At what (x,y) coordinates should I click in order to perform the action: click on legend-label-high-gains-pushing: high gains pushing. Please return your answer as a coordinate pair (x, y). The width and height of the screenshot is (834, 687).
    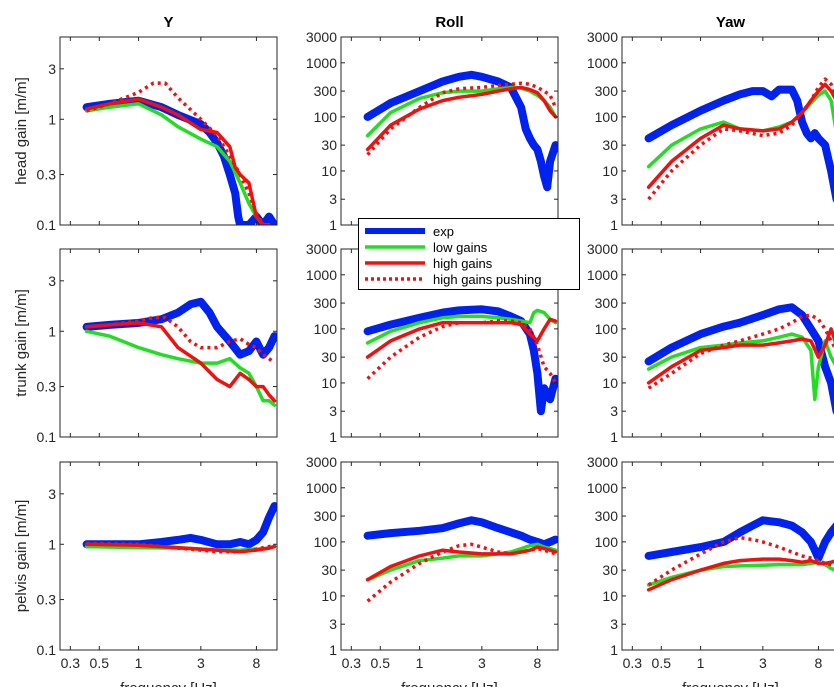
    Looking at the image, I should click on (487, 279).